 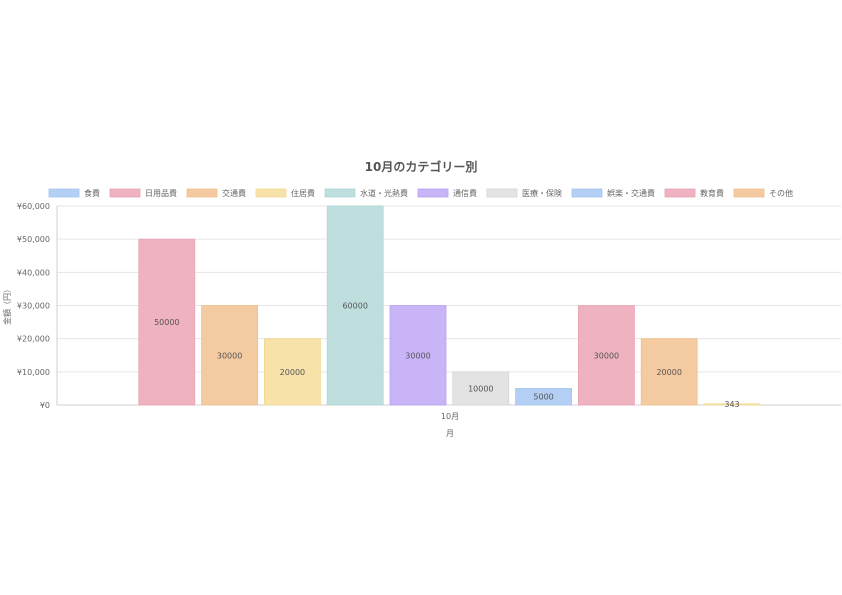 What do you see at coordinates (7, 305) in the screenshot?
I see `y-axis-title: 金額（円）` at bounding box center [7, 305].